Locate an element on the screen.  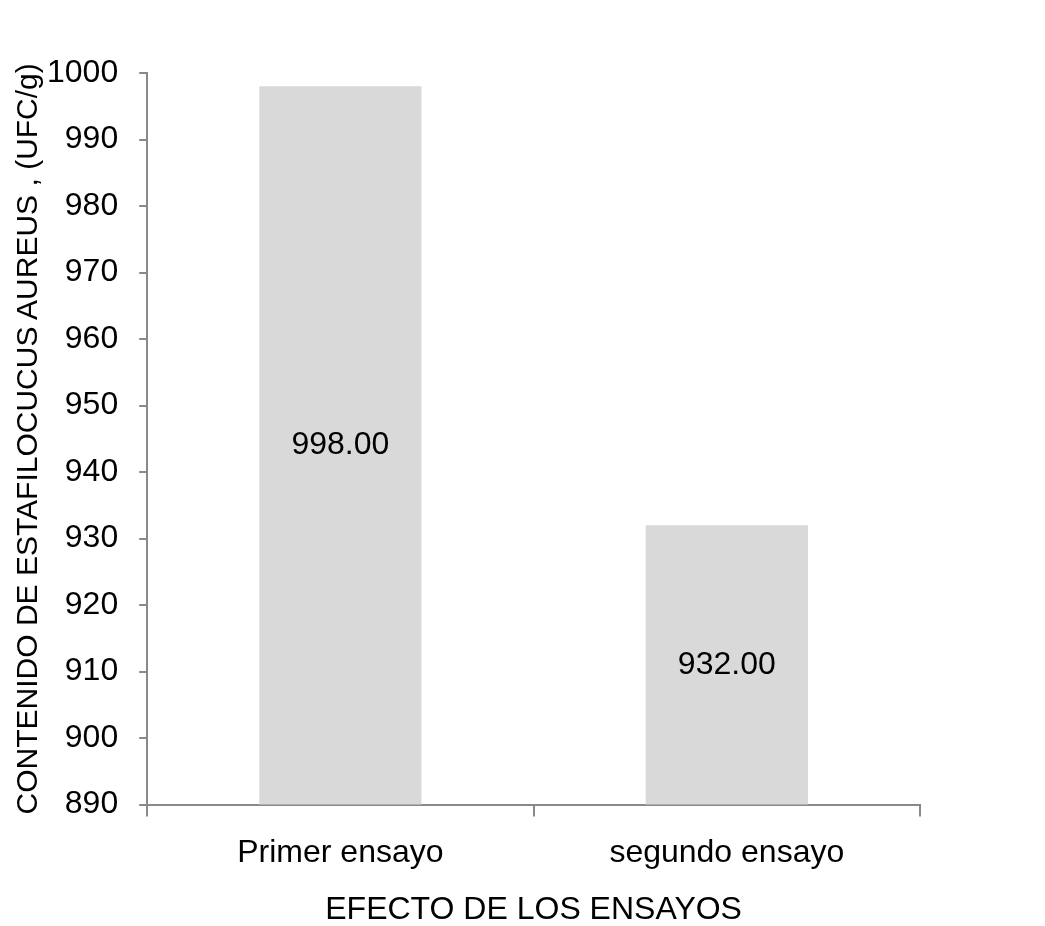
y-tick-label: 890 is located at coordinates (91, 802).